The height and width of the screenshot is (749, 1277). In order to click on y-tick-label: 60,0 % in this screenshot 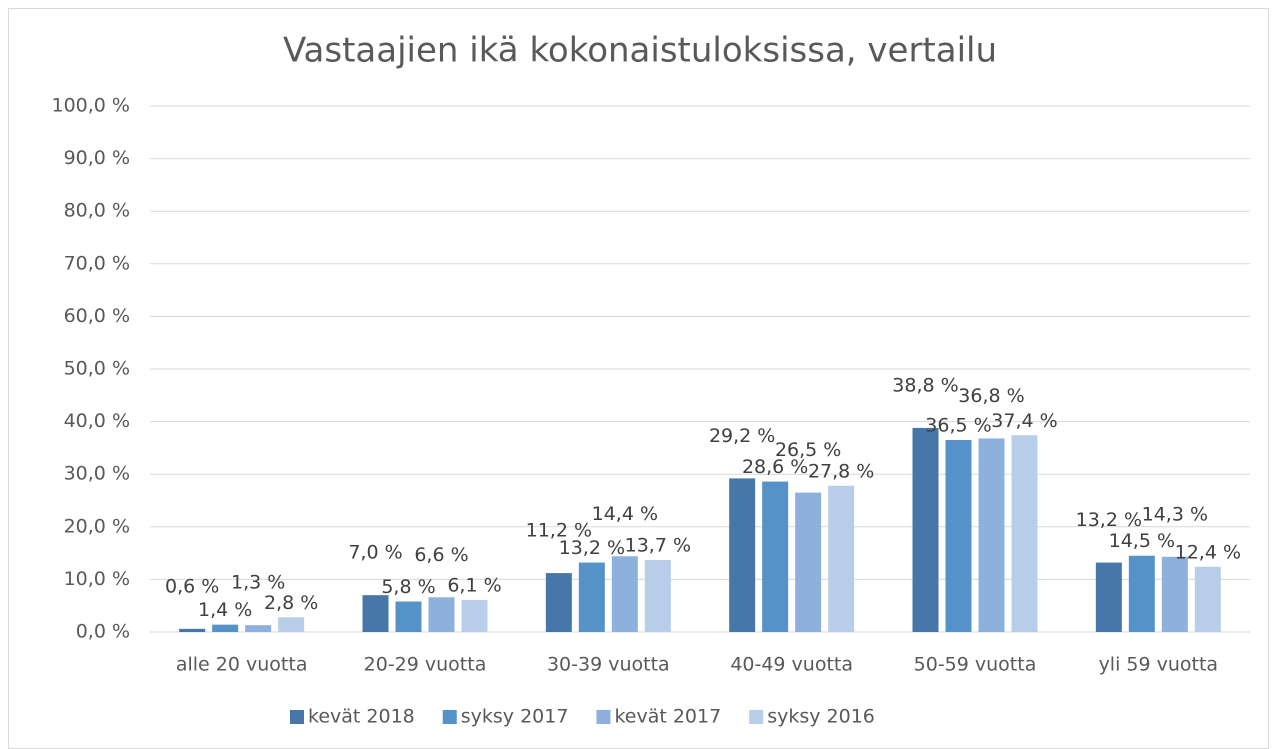, I will do `click(97, 316)`.